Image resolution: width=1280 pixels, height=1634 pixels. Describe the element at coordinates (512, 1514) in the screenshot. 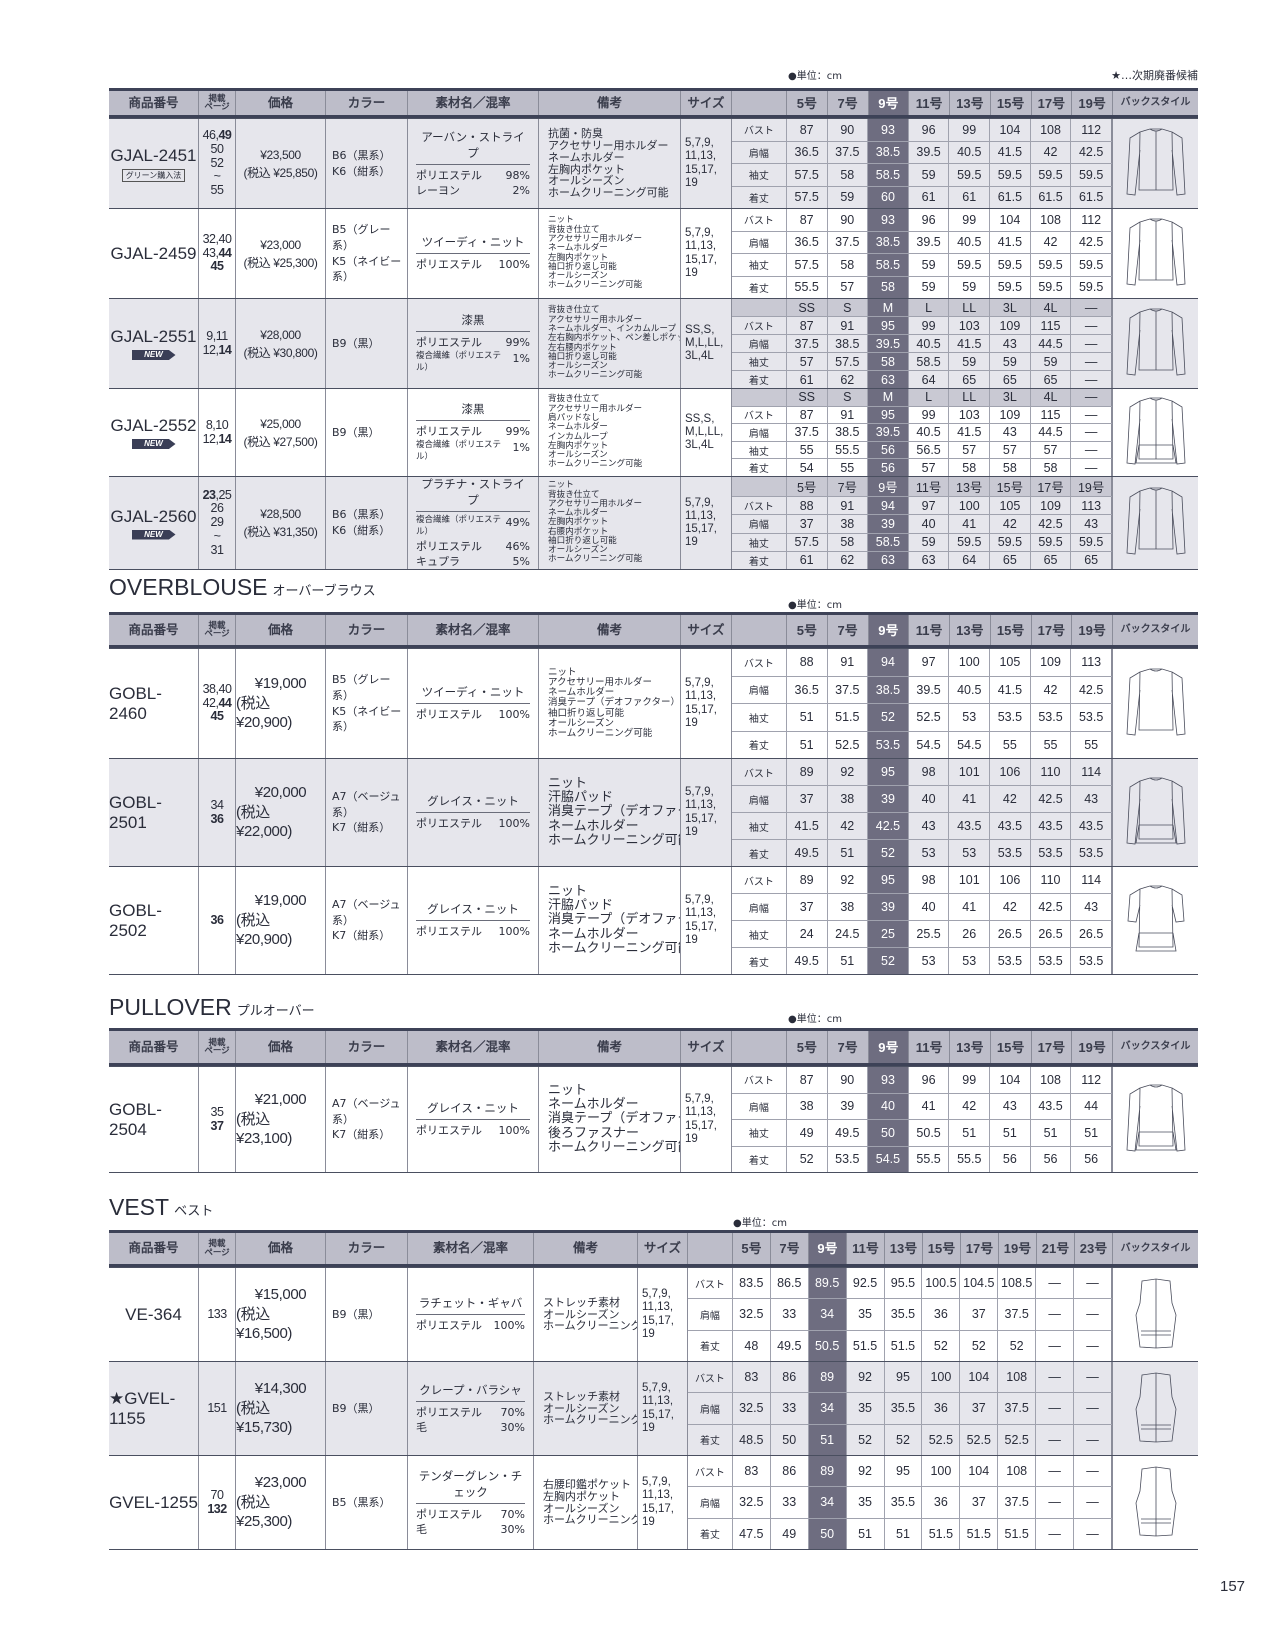

I see `fiber-percent: 70%` at that location.